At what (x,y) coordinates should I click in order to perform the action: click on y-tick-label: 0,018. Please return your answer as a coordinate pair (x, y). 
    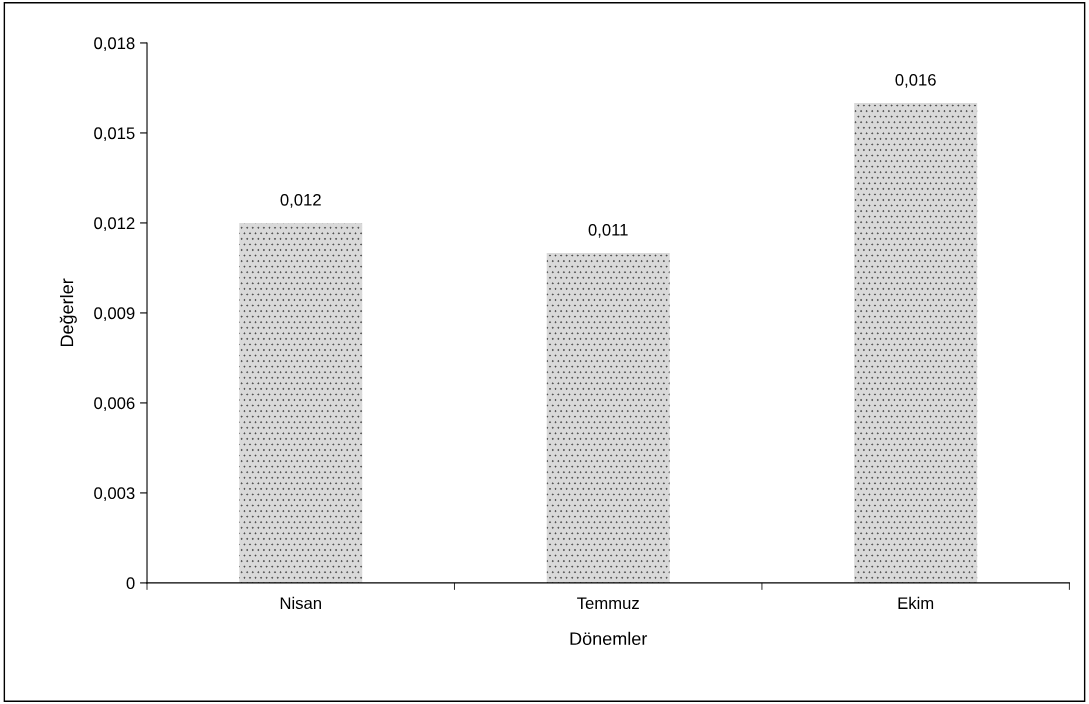
    Looking at the image, I should click on (114, 44).